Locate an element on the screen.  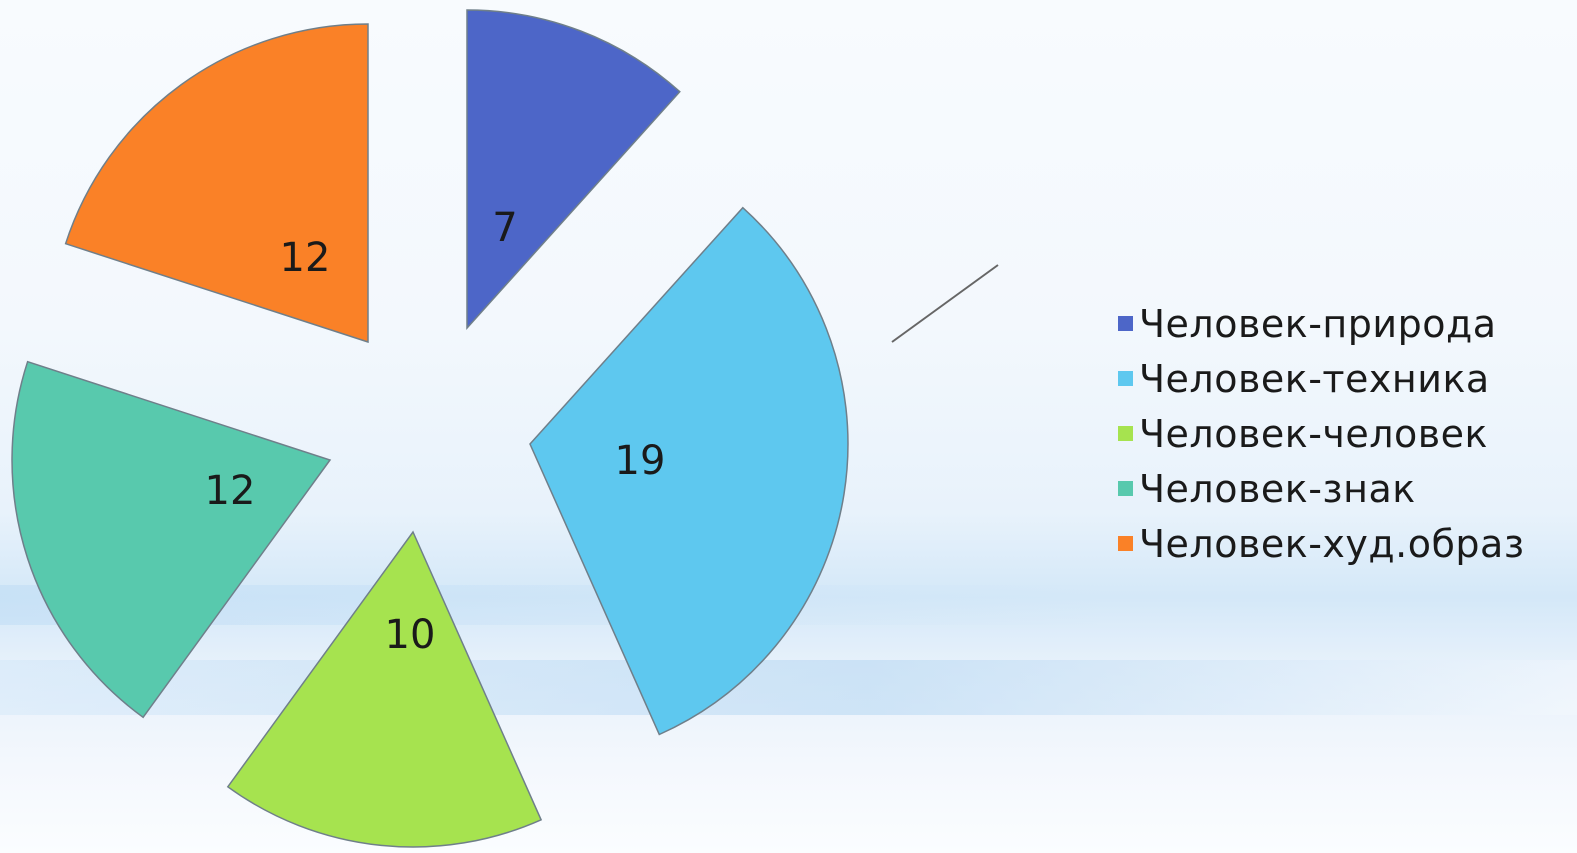
legend-label: Человек-техника is located at coordinates (1314, 378).